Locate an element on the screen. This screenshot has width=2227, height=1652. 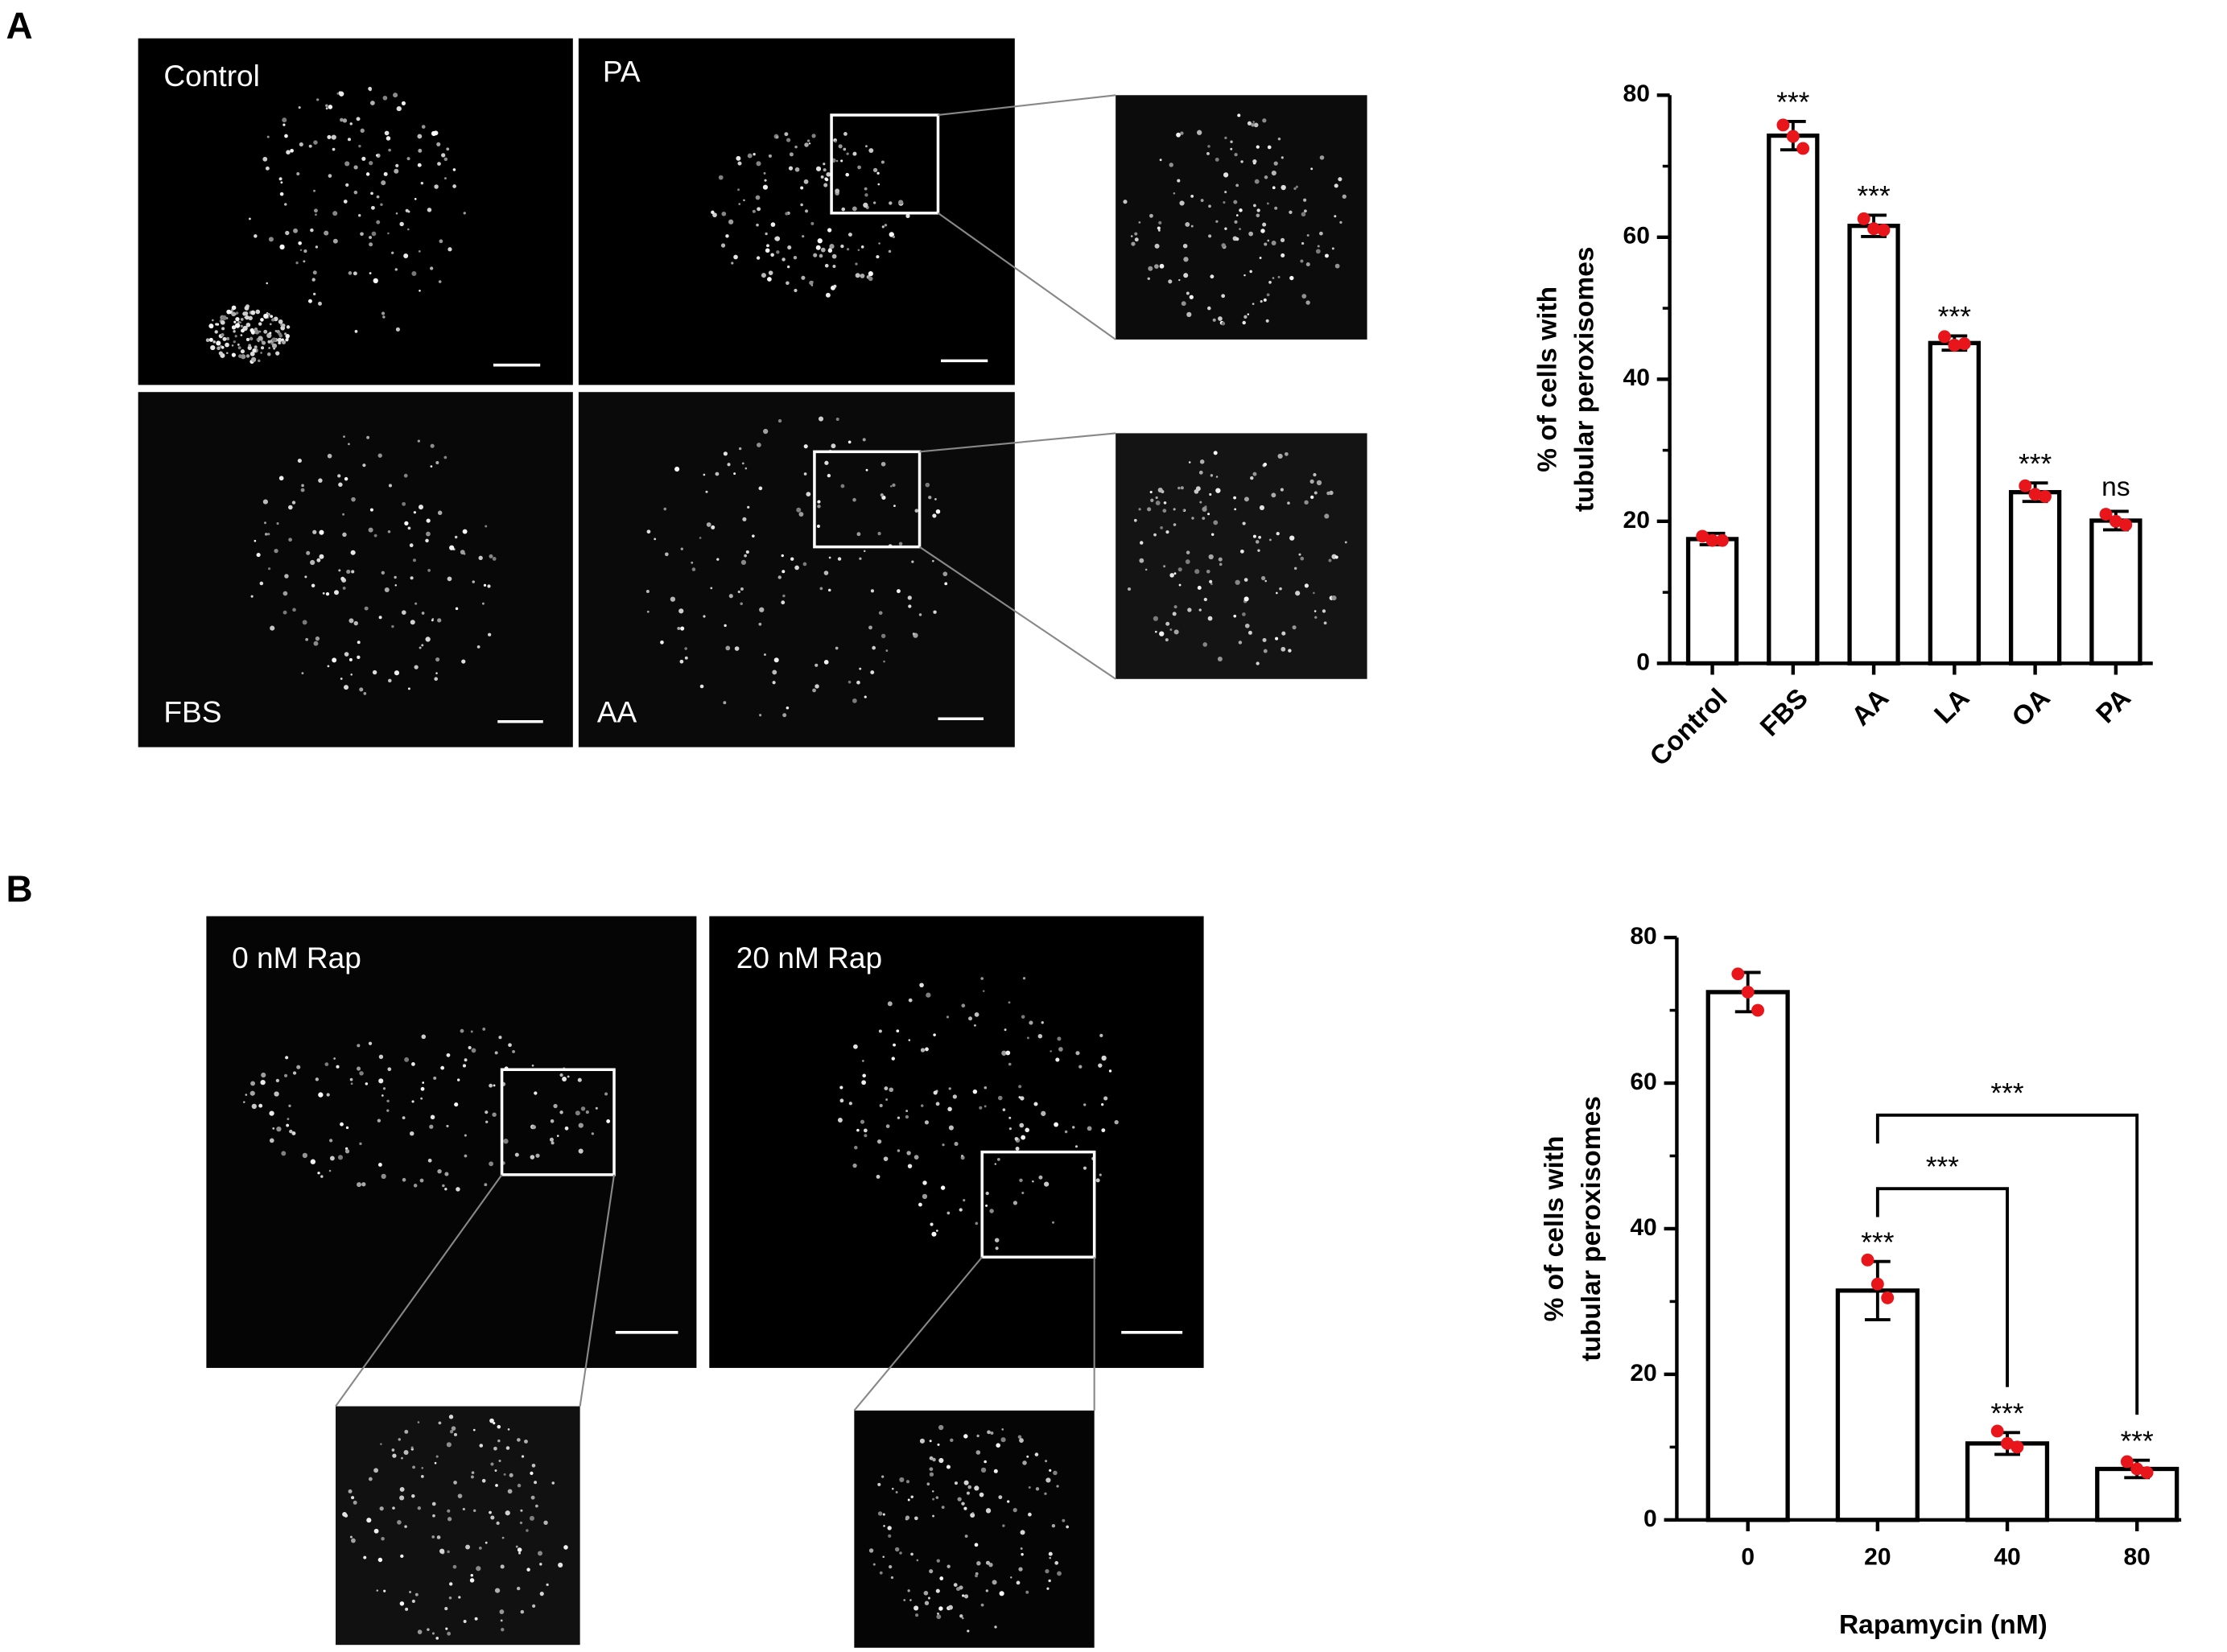
y-axis-label: % of cells with is located at coordinates (1554, 1228).